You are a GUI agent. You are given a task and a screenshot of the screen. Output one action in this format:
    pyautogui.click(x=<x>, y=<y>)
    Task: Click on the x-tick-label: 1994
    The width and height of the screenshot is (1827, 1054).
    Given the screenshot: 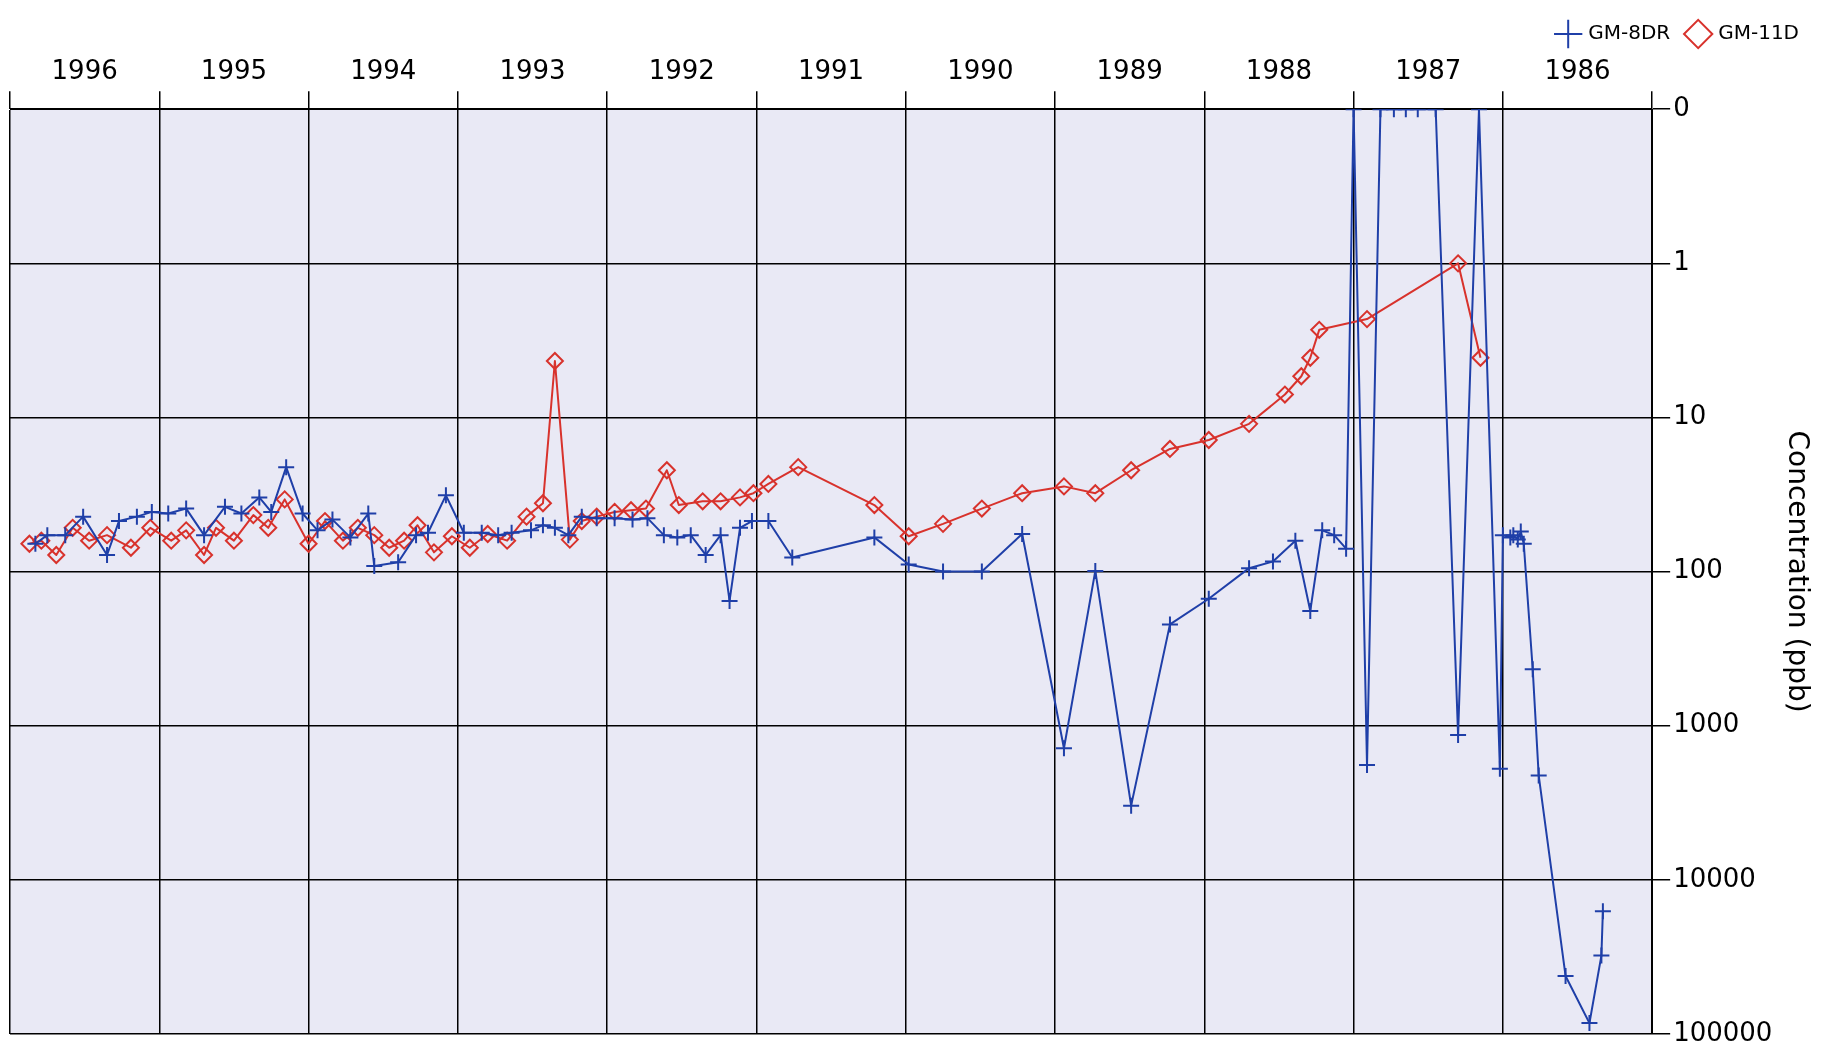 What is the action you would take?
    pyautogui.click(x=383, y=70)
    